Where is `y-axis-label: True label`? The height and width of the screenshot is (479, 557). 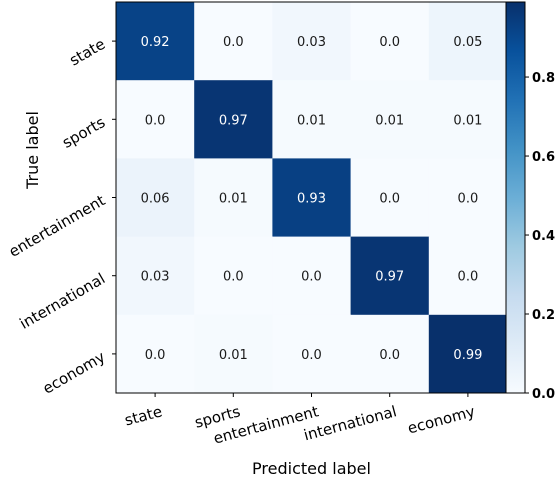
y-axis-label: True label is located at coordinates (32, 150).